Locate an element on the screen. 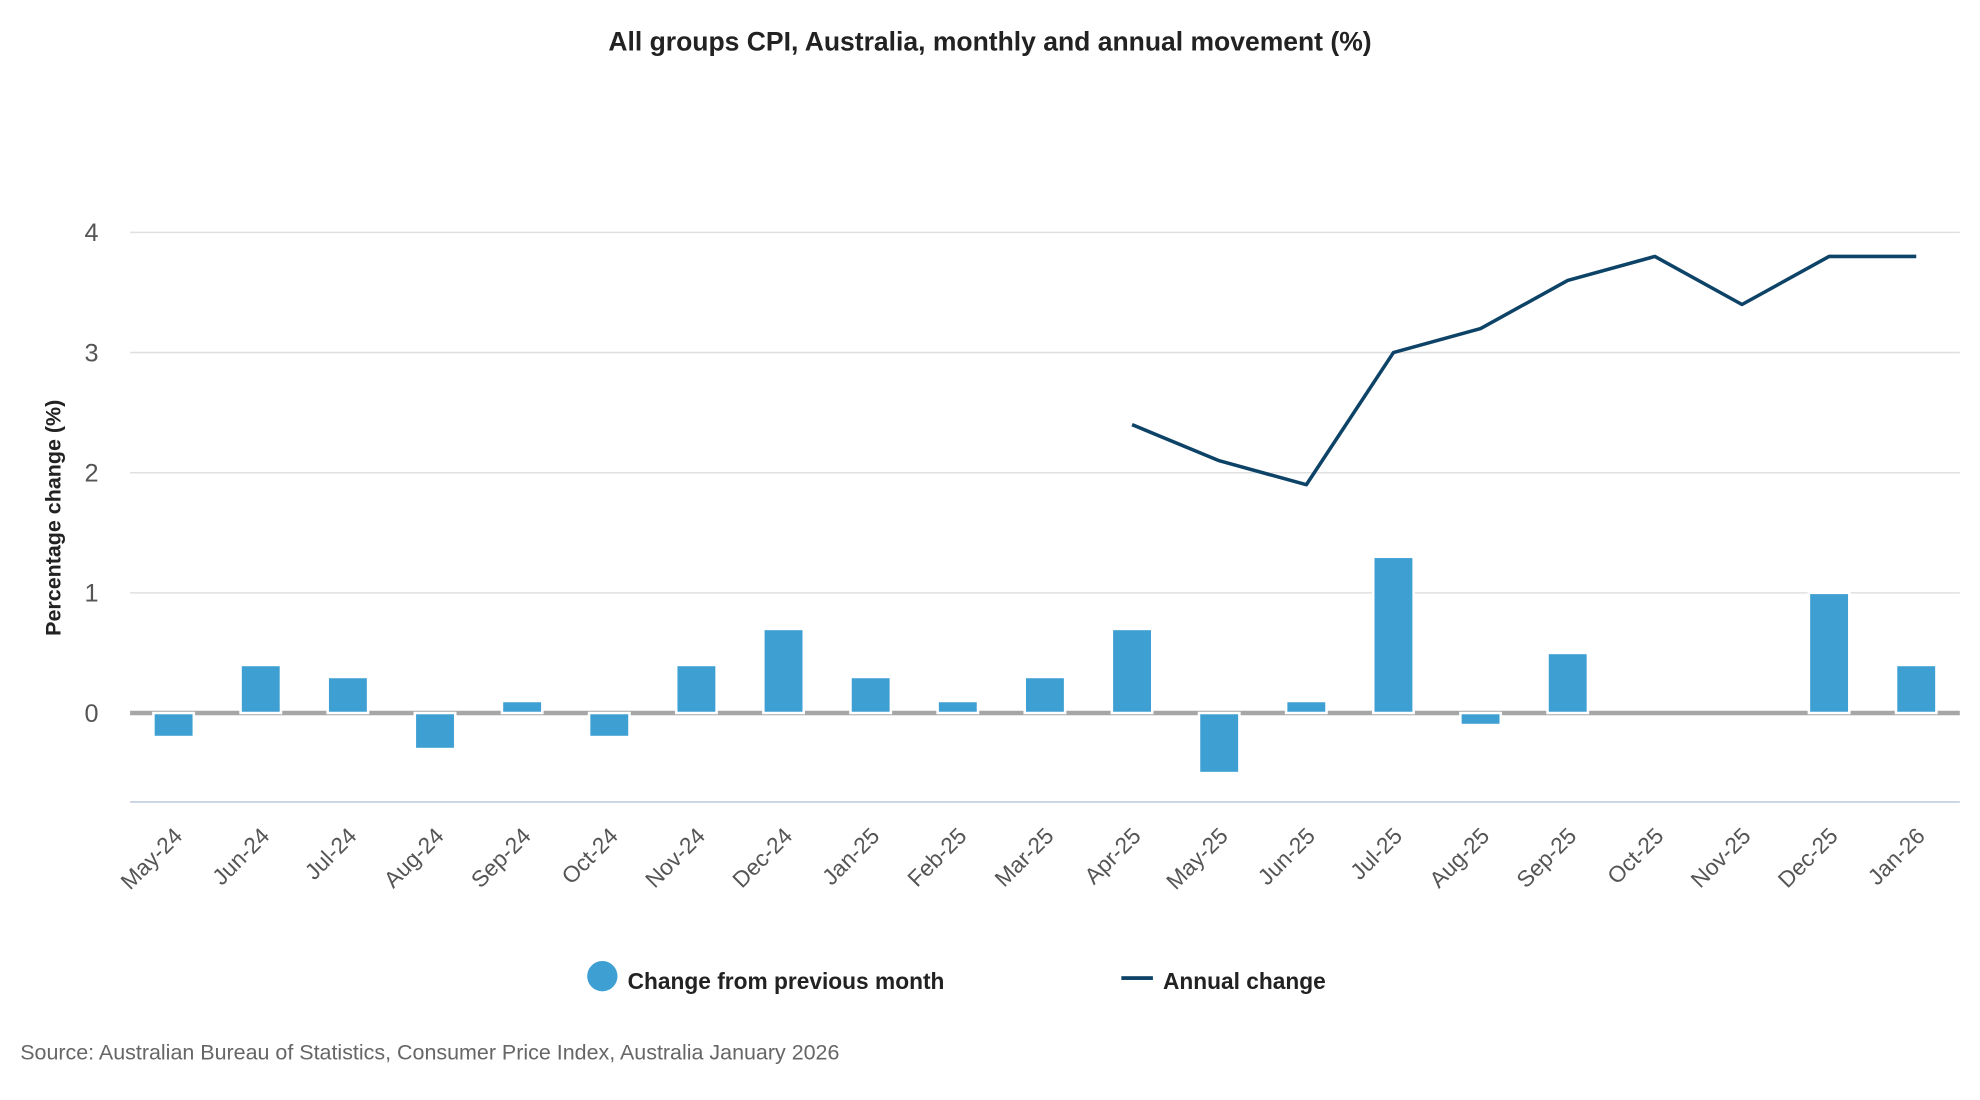 This screenshot has width=1980, height=1100. x-tick-label: Dec-25 is located at coordinates (1808, 857).